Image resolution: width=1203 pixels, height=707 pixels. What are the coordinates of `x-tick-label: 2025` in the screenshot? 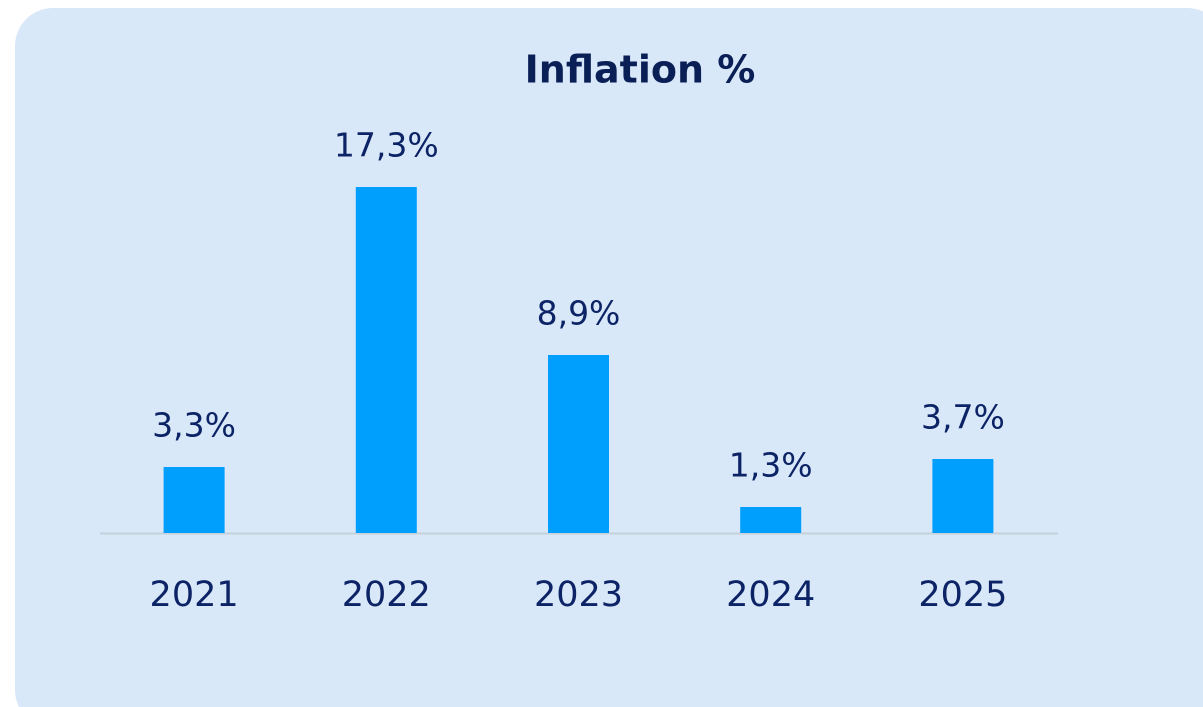 It's located at (962, 595).